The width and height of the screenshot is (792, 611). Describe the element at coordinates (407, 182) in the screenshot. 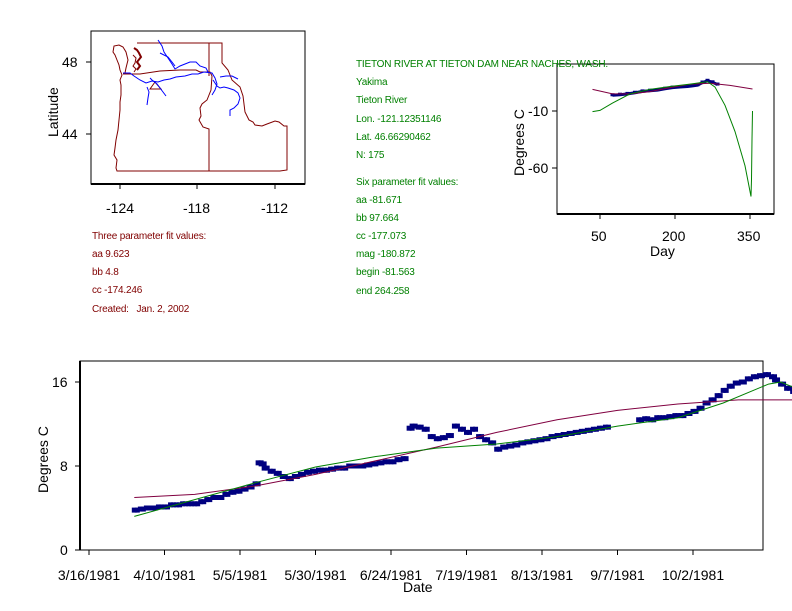

I see `six-param-heading: Six parameter fit values:` at that location.